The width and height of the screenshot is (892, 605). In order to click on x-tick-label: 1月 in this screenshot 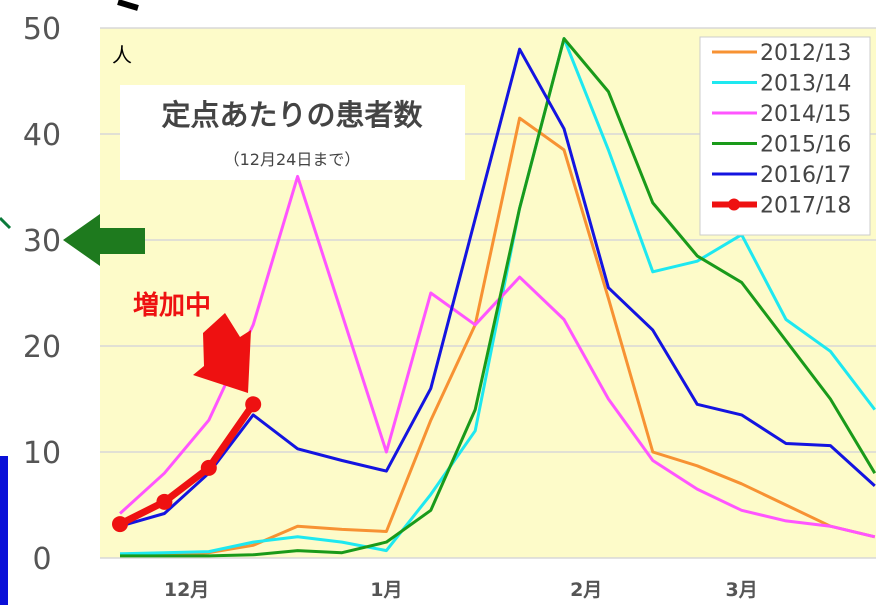, I will do `click(386, 590)`.